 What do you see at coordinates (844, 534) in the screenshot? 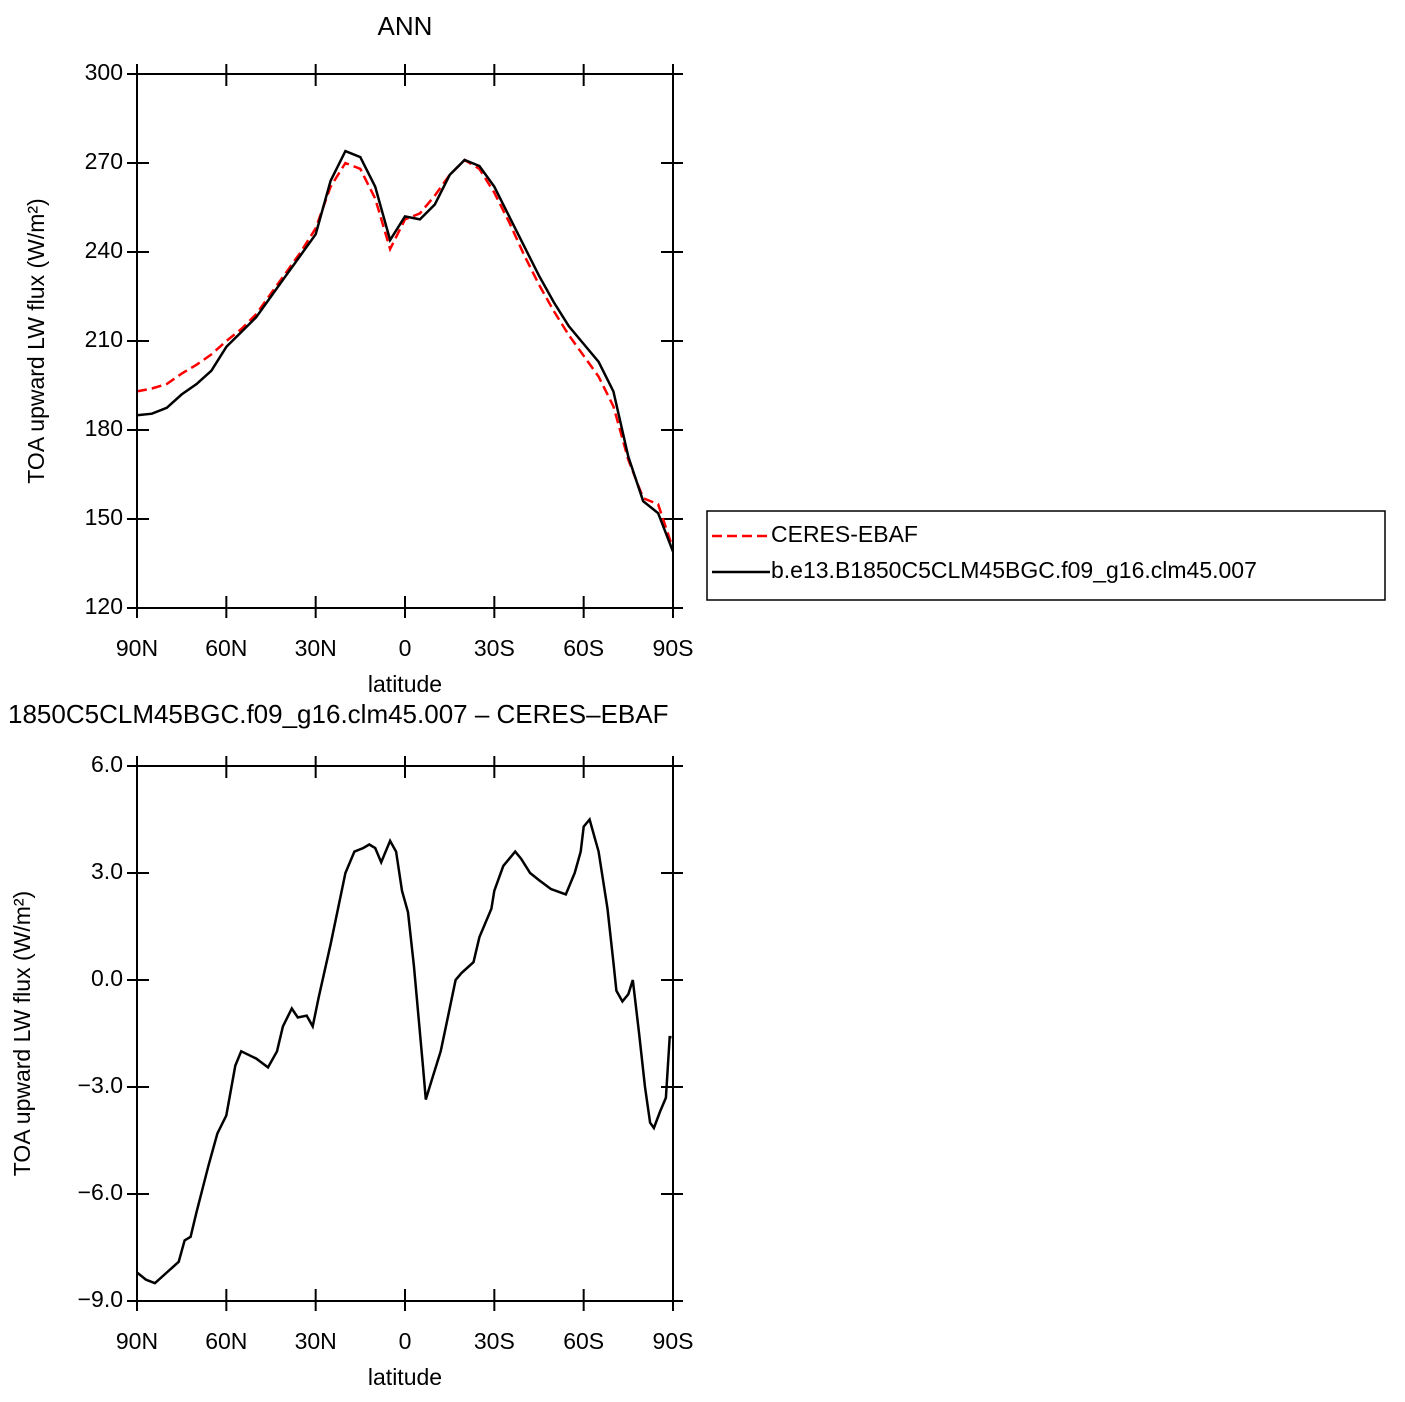
I see `legend-label: CERES-EBAF` at bounding box center [844, 534].